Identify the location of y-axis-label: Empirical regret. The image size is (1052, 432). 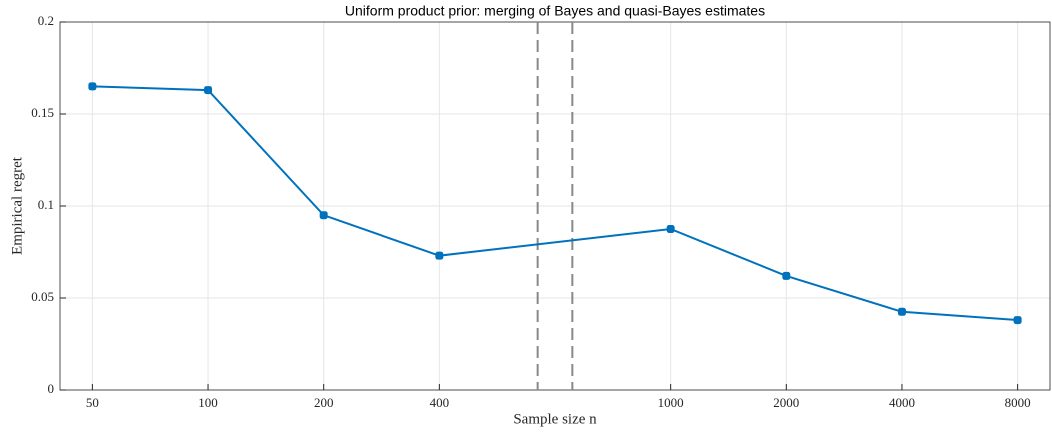
(17, 205).